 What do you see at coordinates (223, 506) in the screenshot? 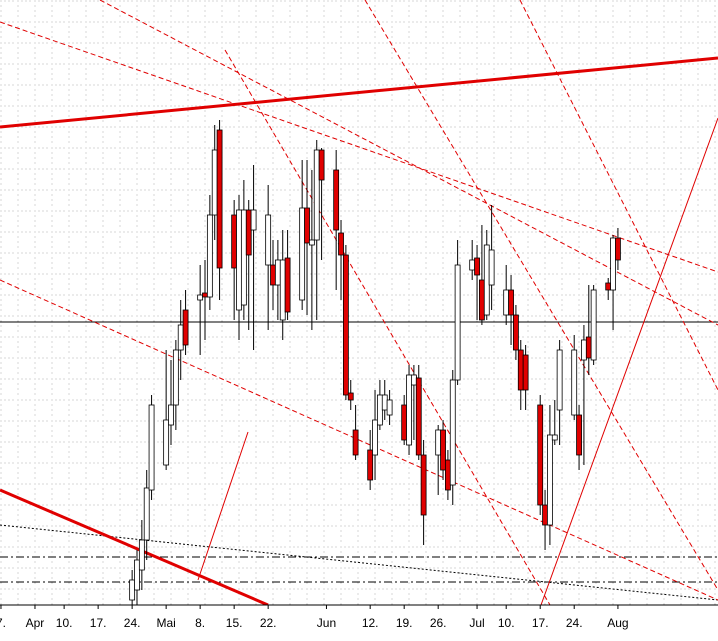
I see `trend-line` at bounding box center [223, 506].